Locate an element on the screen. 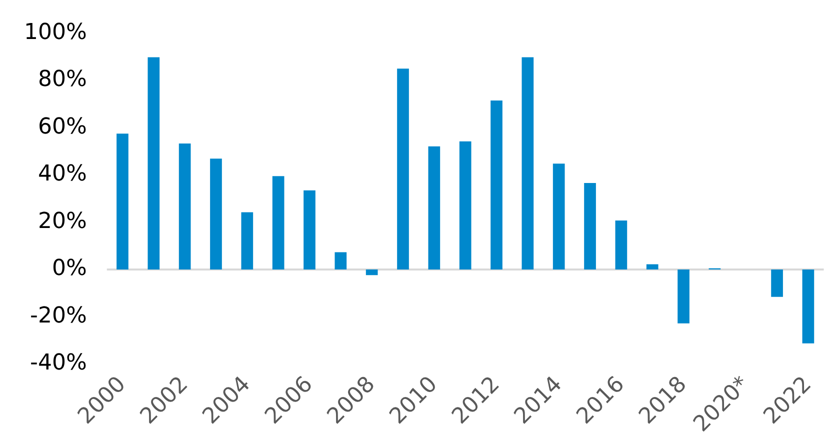  y-tick-label: 100% is located at coordinates (55, 32).